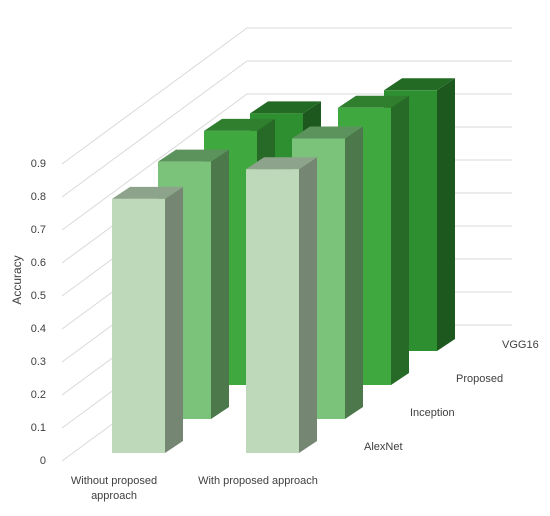  What do you see at coordinates (43, 461) in the screenshot?
I see `y-tick-label: 0` at bounding box center [43, 461].